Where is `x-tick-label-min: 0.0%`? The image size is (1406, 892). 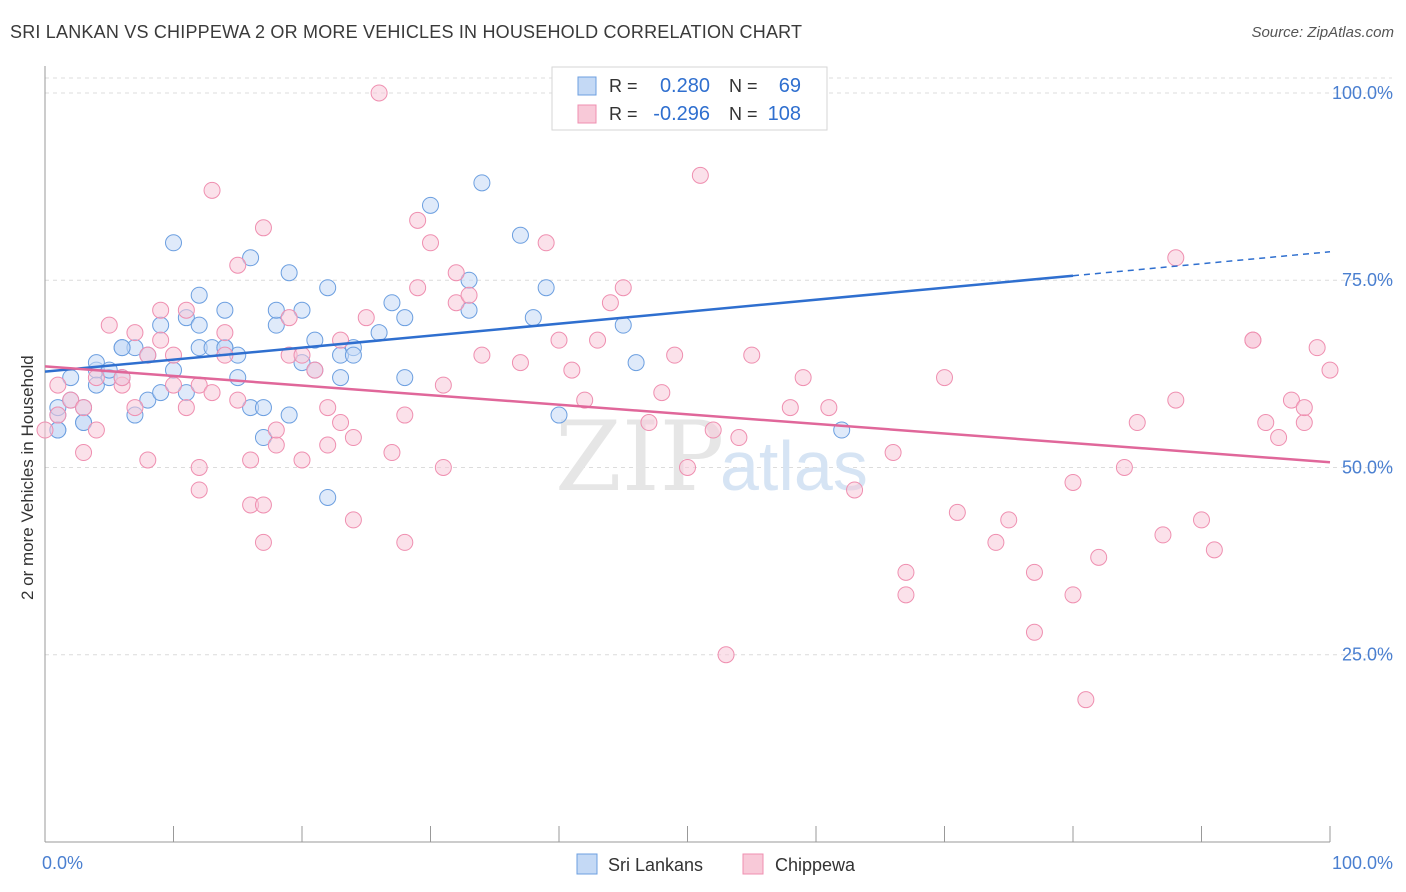
x-tick-label-min: 0.0% is located at coordinates (62, 863).